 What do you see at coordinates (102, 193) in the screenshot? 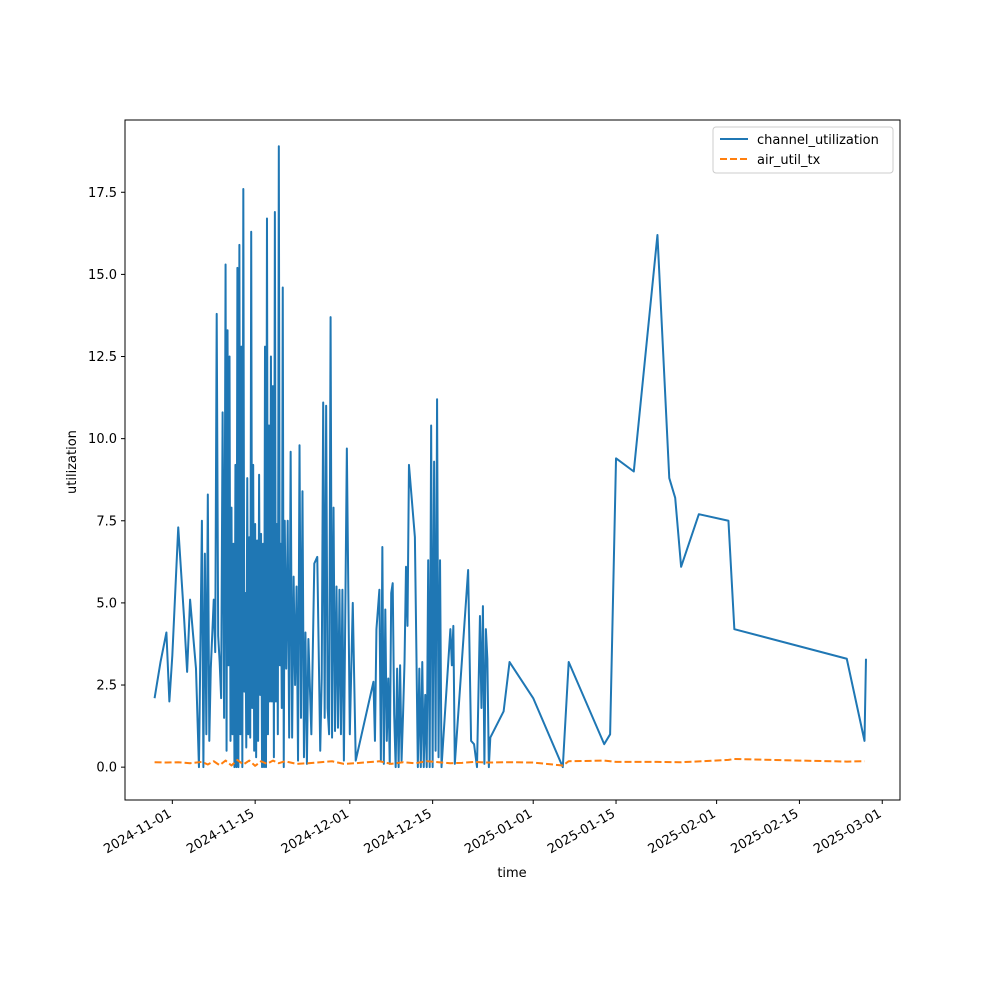
I see `y-tick-label: 17.5` at bounding box center [102, 193].